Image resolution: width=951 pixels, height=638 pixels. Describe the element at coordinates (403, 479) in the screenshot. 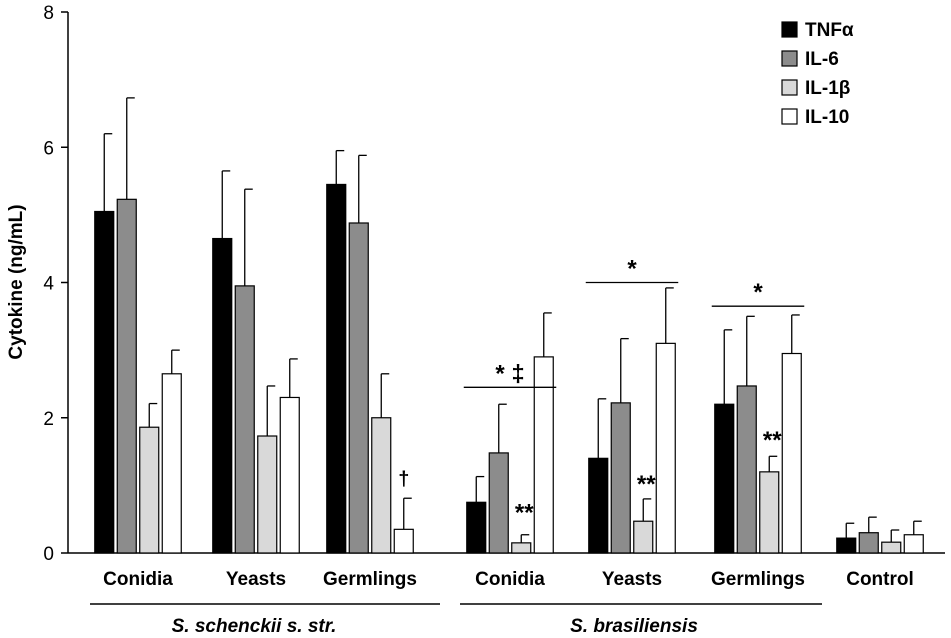

I see `significance-marker: †` at that location.